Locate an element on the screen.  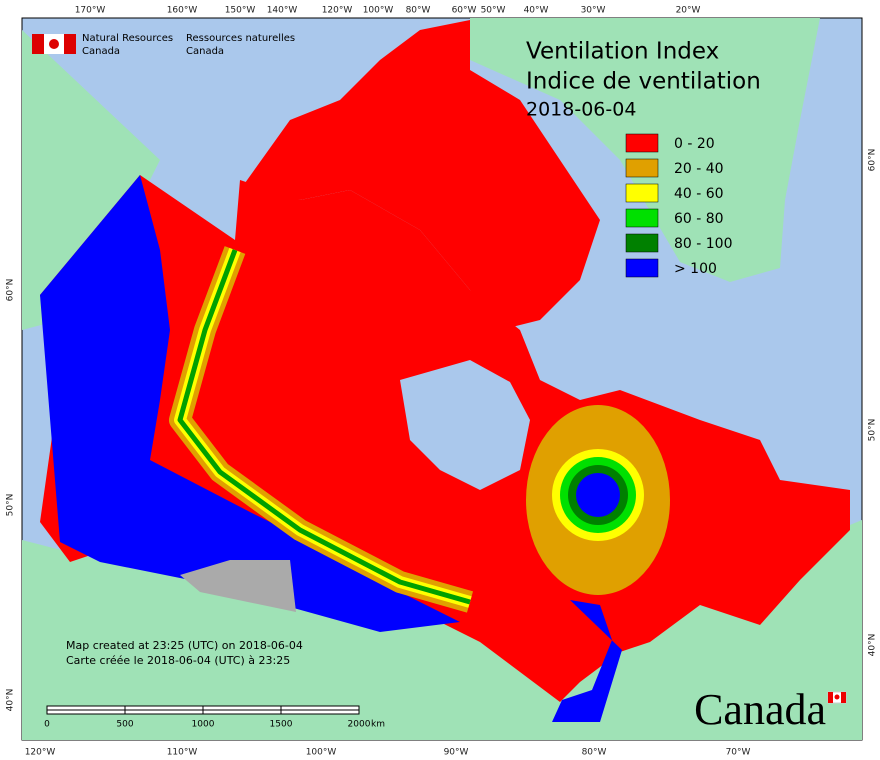
lon-label: 140°W is located at coordinates (282, 11).